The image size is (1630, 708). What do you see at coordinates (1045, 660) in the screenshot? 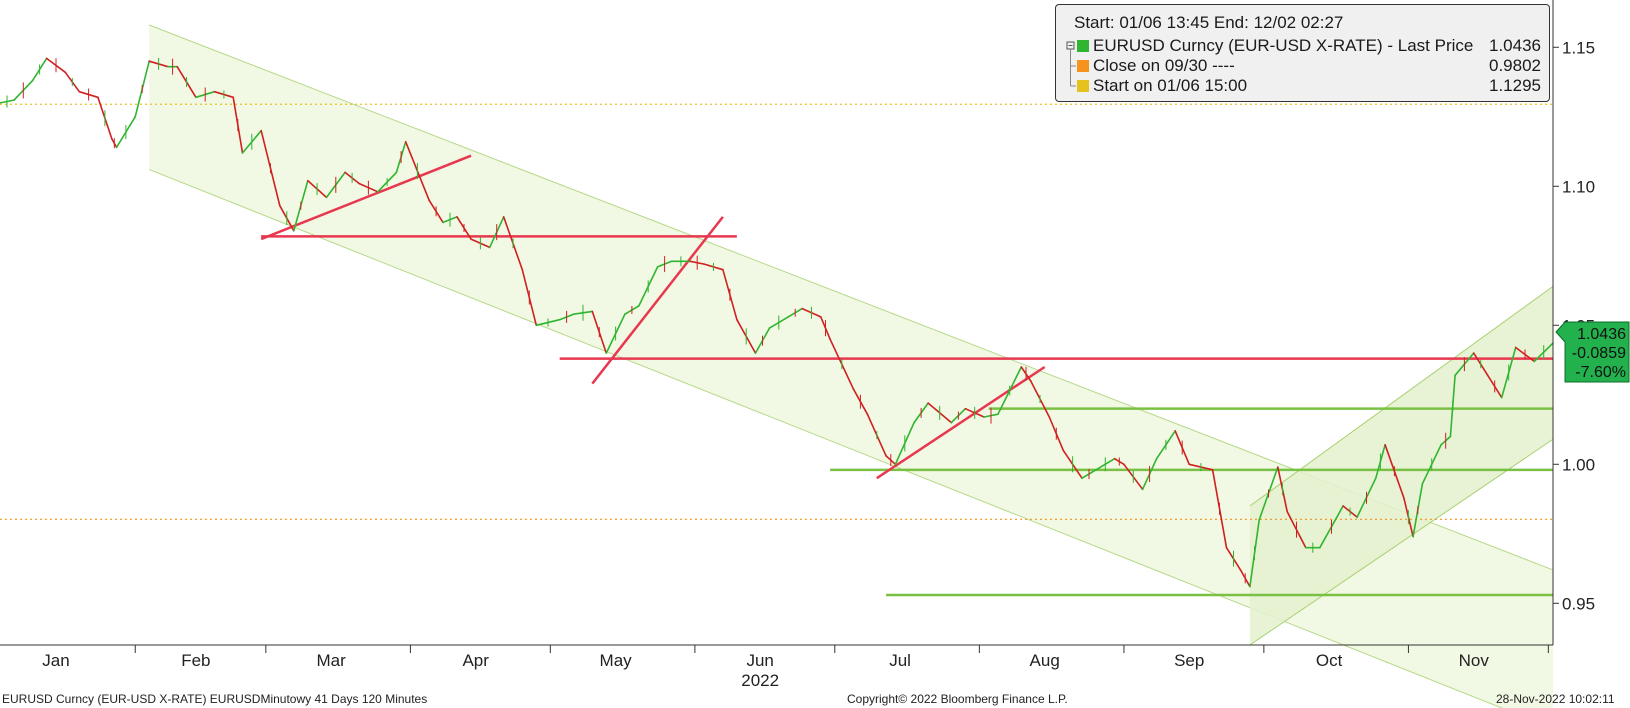
I see `x-month-label: Aug` at bounding box center [1045, 660].